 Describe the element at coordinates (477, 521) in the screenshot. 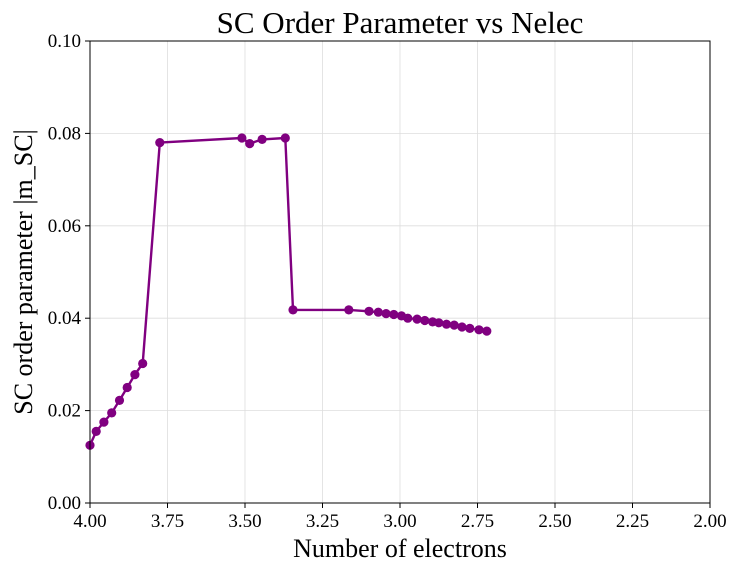

I see `x-tick-label: 2.75` at that location.